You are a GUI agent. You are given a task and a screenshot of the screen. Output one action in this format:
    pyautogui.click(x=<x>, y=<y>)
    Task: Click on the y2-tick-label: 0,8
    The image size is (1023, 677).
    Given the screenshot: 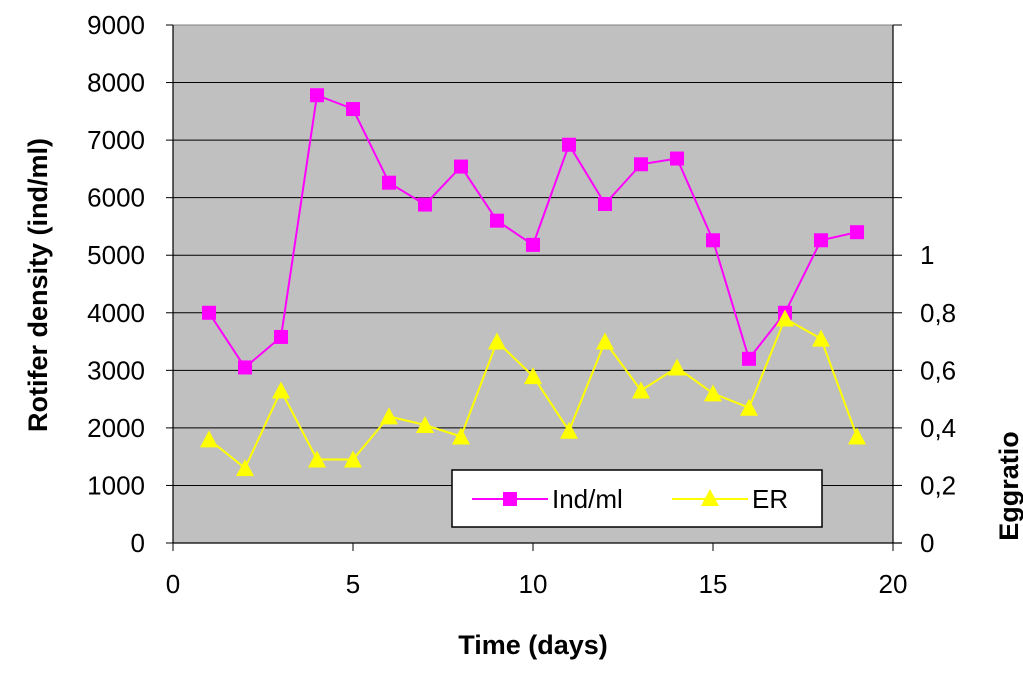 What is the action you would take?
    pyautogui.click(x=938, y=313)
    